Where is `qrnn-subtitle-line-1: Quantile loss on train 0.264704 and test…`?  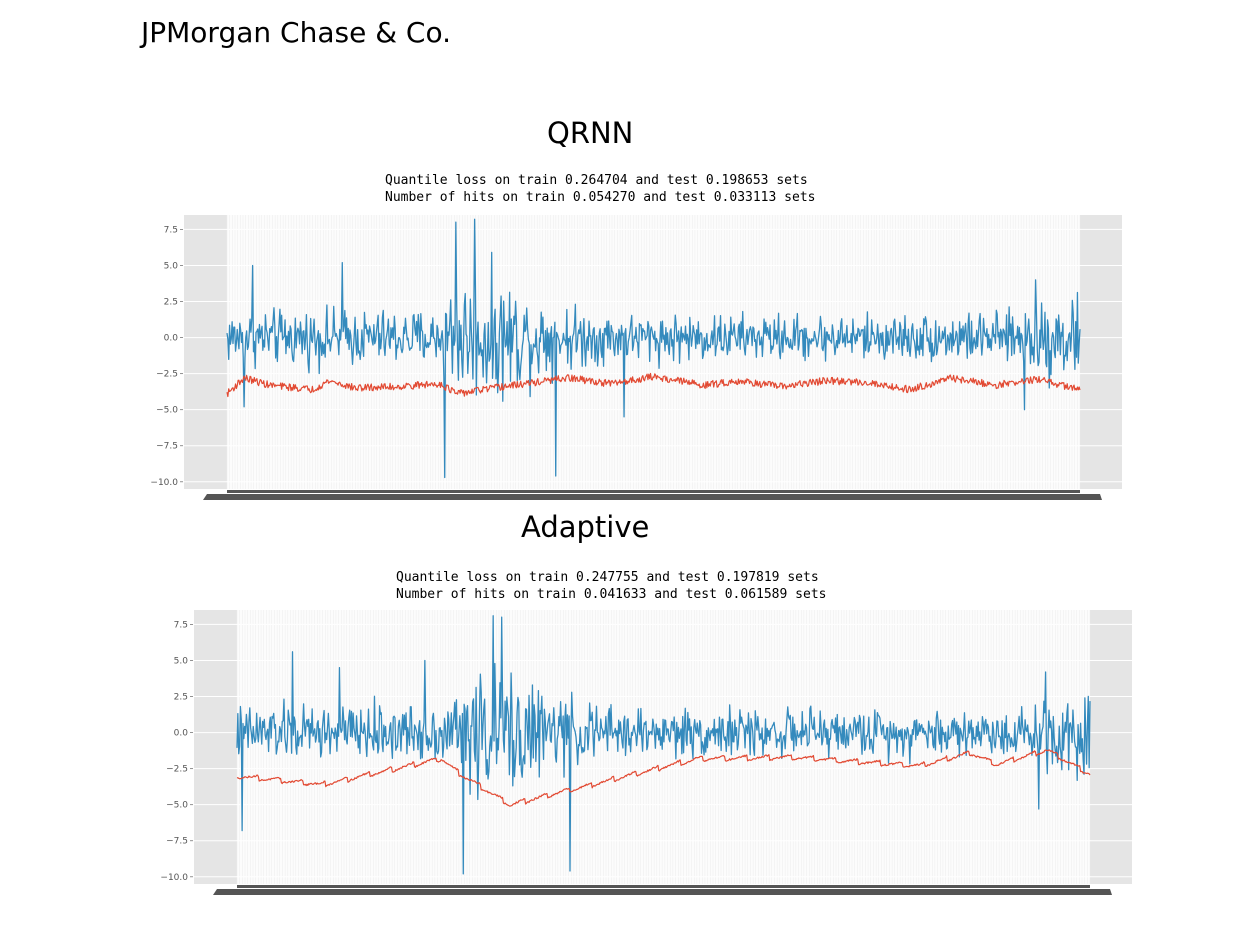 qrnn-subtitle-line-1: Quantile loss on train 0.264704 and test… is located at coordinates (596, 180).